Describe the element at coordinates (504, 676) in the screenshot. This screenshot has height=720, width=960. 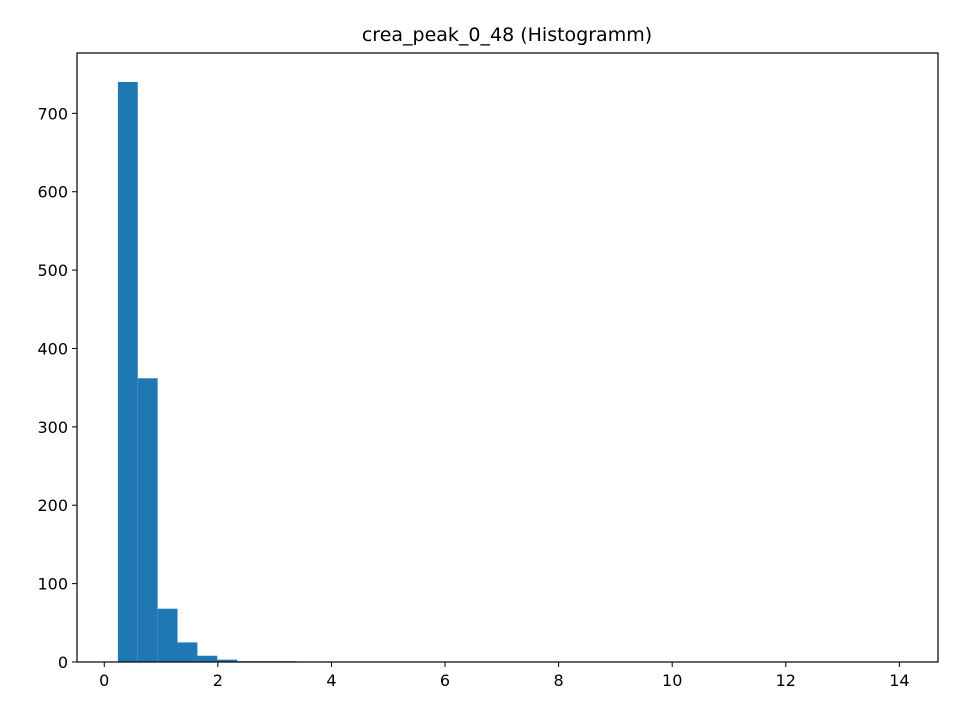
I see `x-axis: 0 2 4 6 8 10 12 14` at that location.